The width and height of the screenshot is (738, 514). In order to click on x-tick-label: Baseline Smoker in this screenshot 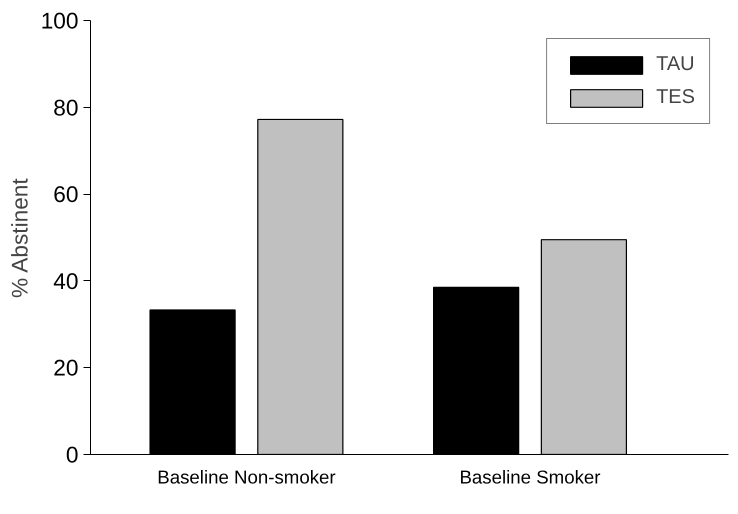, I will do `click(530, 477)`.